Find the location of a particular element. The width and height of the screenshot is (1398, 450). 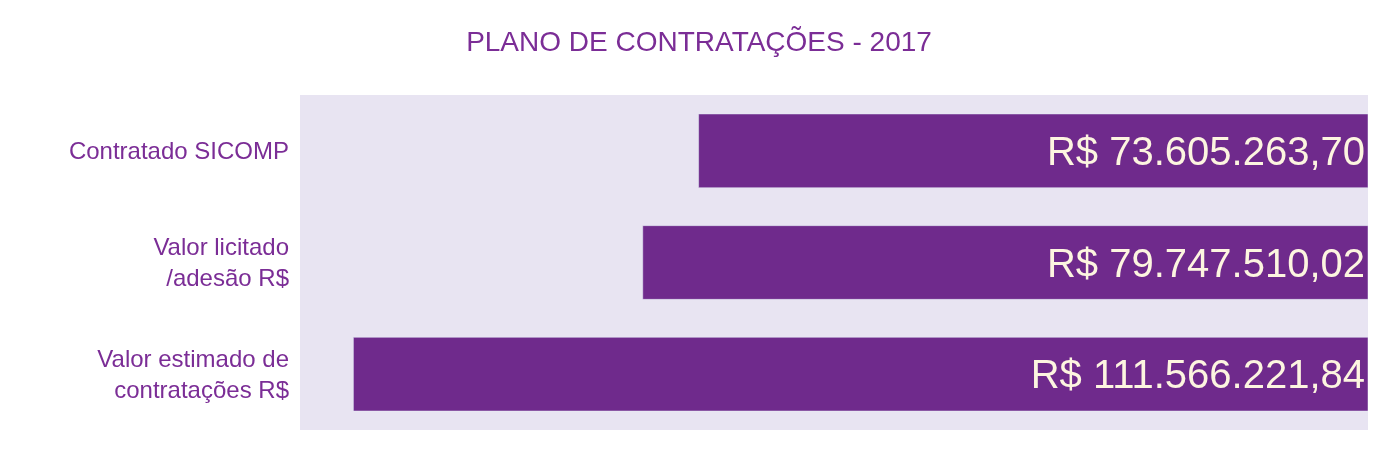

data-label: R$ 111.566.221,84 is located at coordinates (1197, 374).